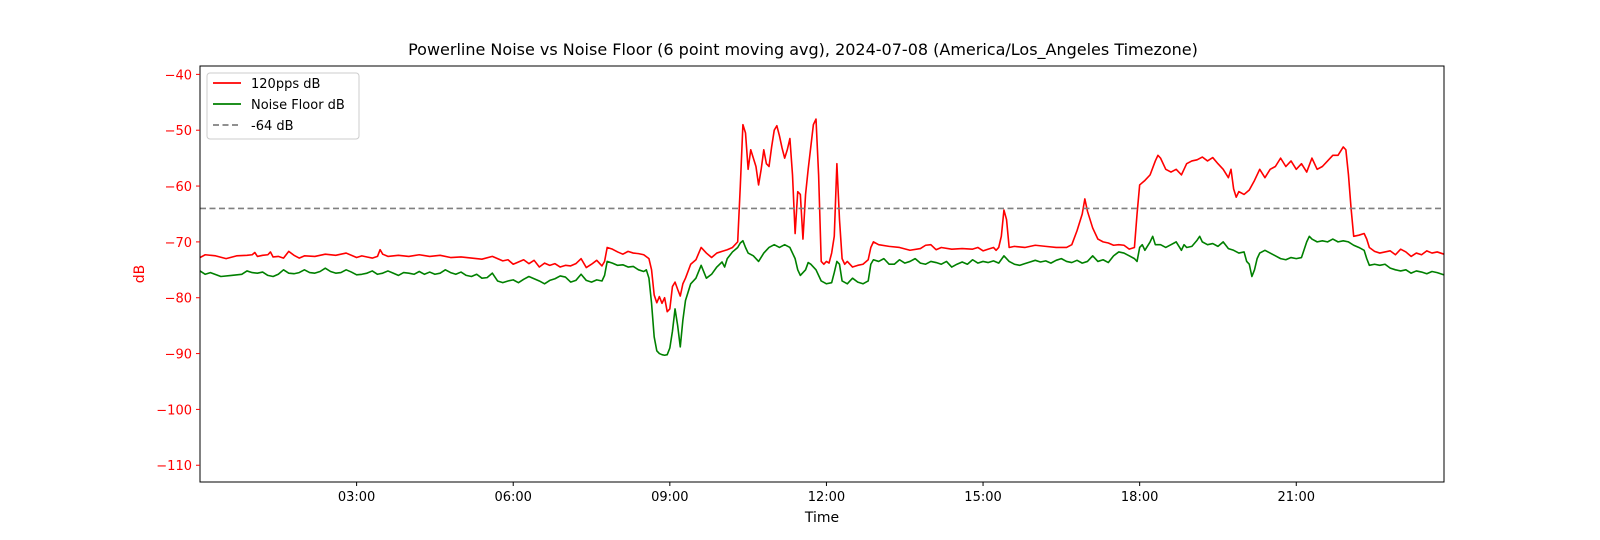 The height and width of the screenshot is (540, 1600). Describe the element at coordinates (982, 497) in the screenshot. I see `x-tick-label: 15:00` at that location.